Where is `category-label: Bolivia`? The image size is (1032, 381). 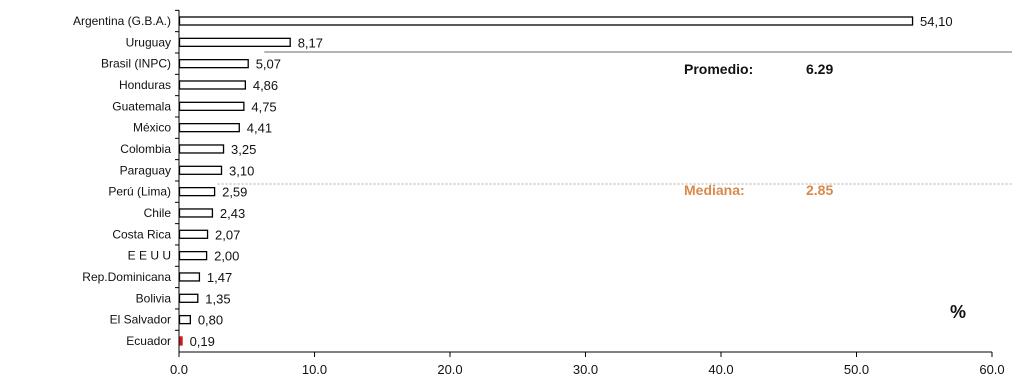 category-label: Bolivia is located at coordinates (154, 298).